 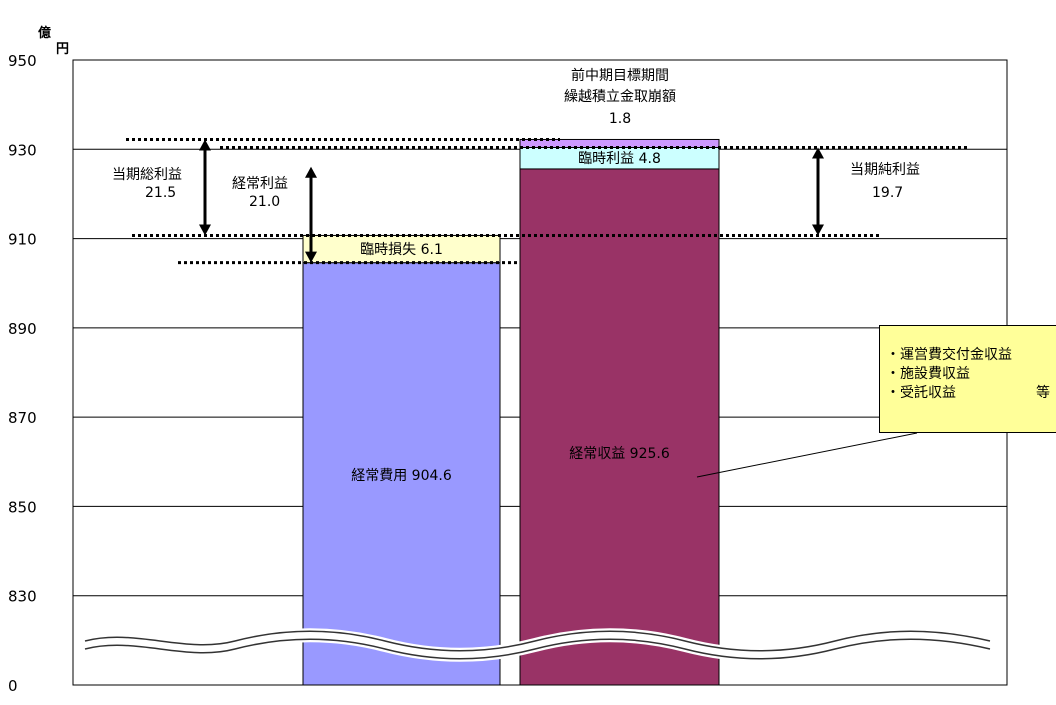 I want to click on axis-break, so click(x=537, y=645).